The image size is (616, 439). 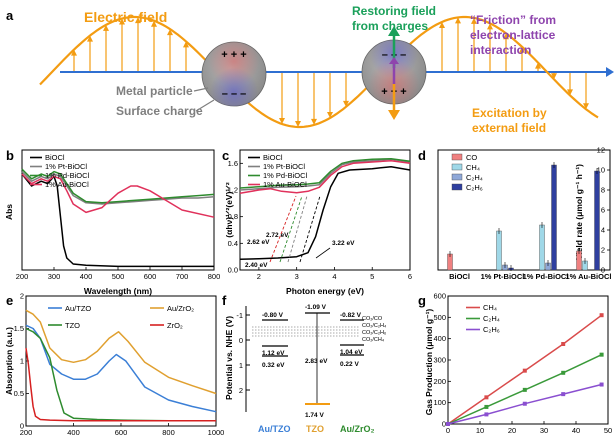 What do you see at coordinates (457, 167) in the screenshot?
I see `legend-swatch` at bounding box center [457, 167].